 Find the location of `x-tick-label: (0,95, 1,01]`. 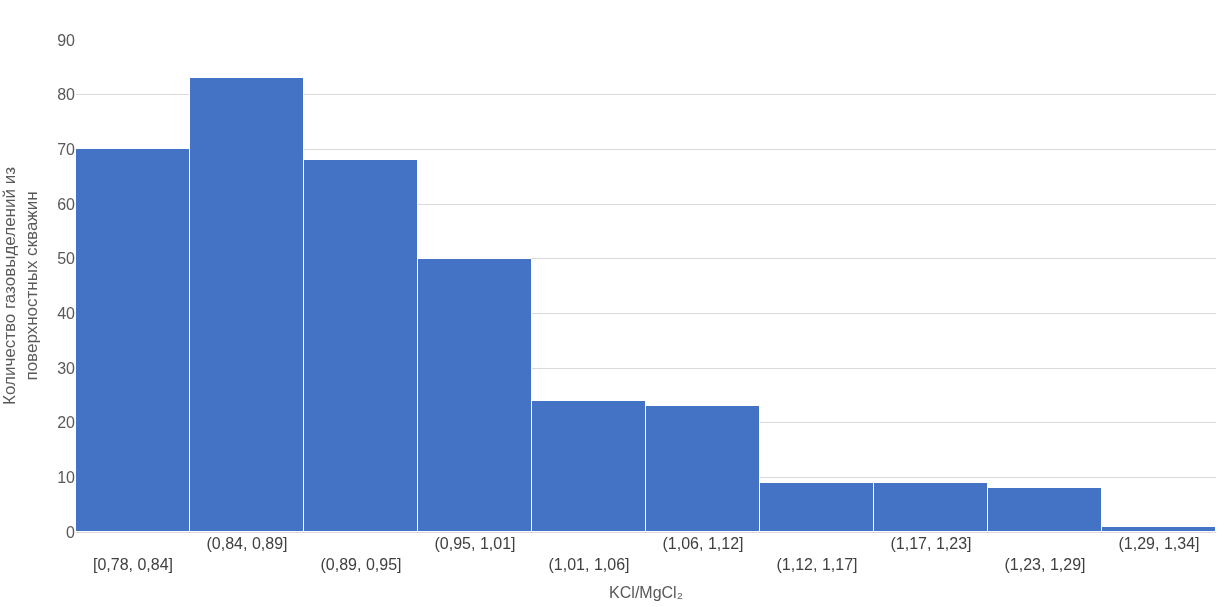

x-tick-label: (0,95, 1,01] is located at coordinates (475, 543).